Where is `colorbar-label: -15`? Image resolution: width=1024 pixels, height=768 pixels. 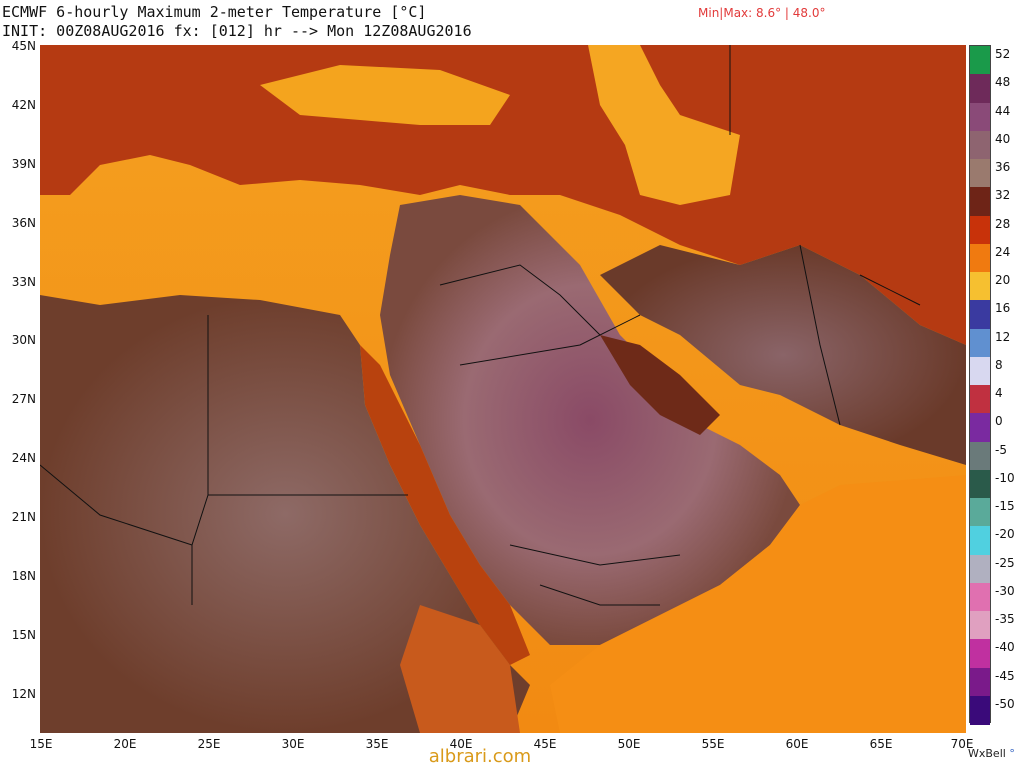 colorbar-label: -15 is located at coordinates (1005, 506).